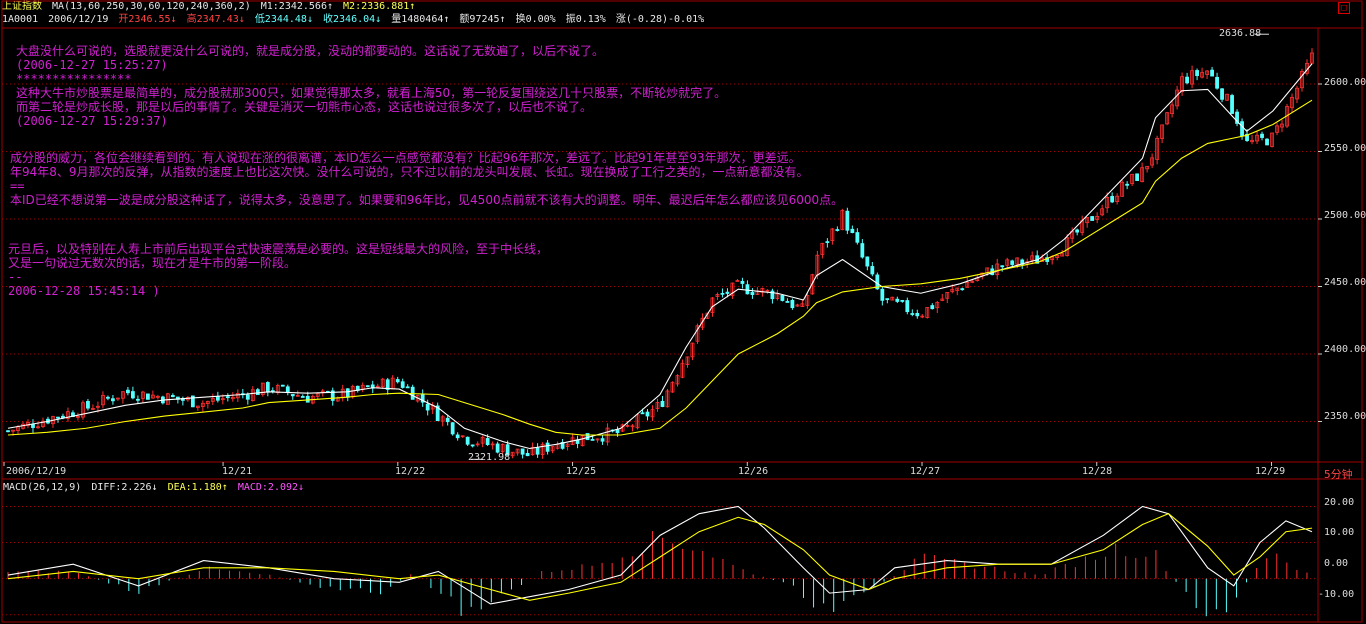 The height and width of the screenshot is (624, 1366). I want to click on macd-title: MACD(26,12,9), so click(42, 487).